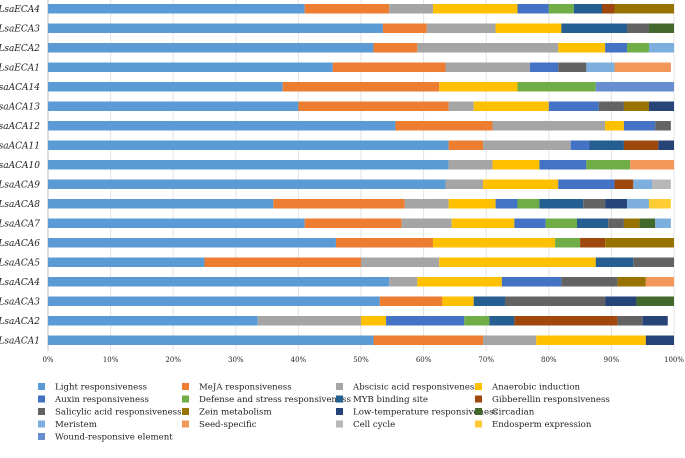 The height and width of the screenshot is (458, 685). What do you see at coordinates (118, 413) in the screenshot?
I see `legend-label: Salicylic acid responsiveness` at bounding box center [118, 413].